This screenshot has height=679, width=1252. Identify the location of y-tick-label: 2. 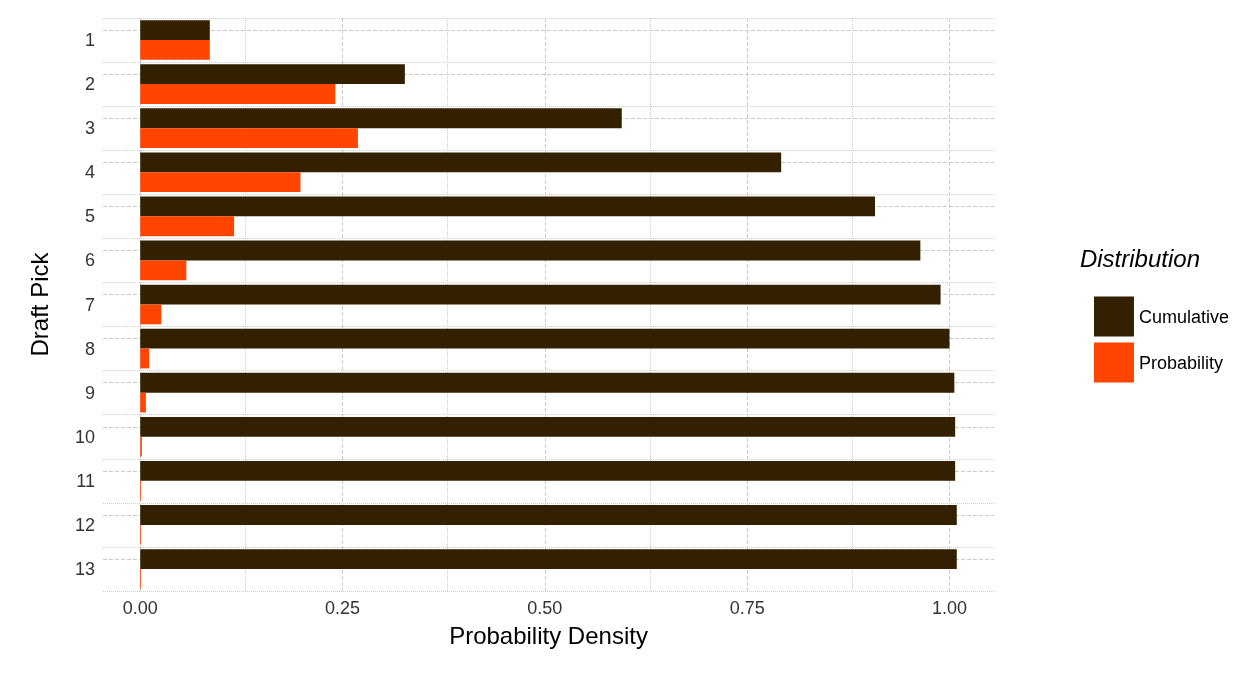
(89, 84).